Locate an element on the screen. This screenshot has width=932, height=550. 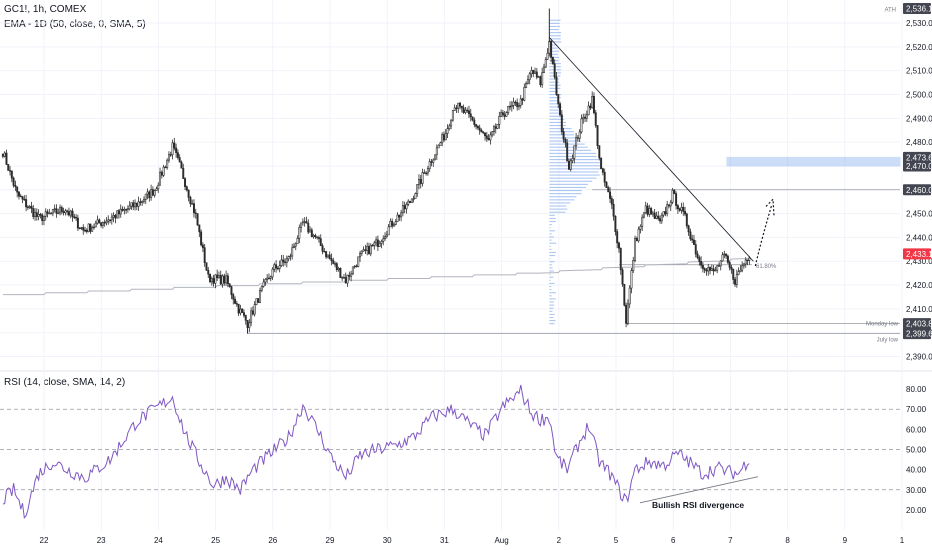
time-tick-label: 25 is located at coordinates (215, 540).